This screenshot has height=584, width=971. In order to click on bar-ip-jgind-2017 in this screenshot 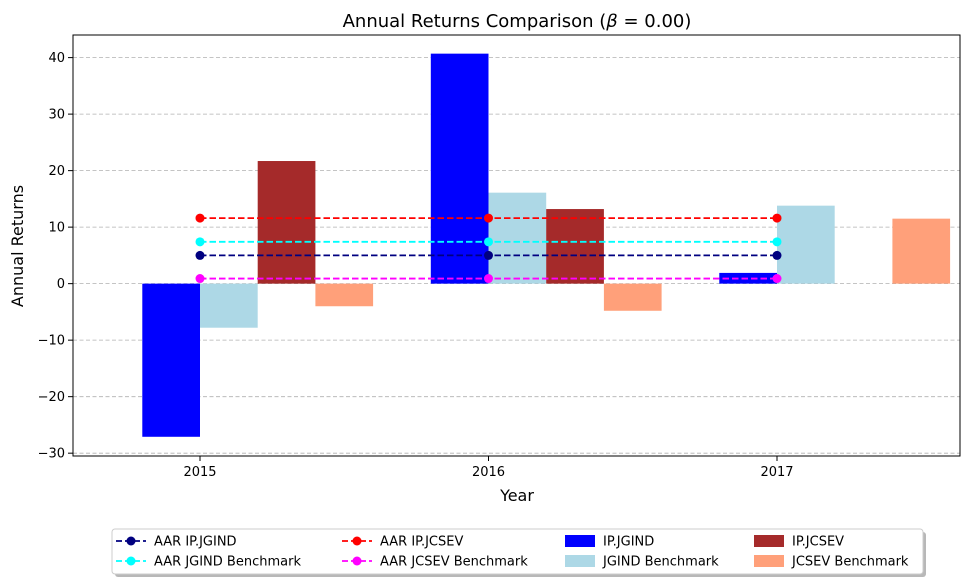, I will do `click(748, 278)`.